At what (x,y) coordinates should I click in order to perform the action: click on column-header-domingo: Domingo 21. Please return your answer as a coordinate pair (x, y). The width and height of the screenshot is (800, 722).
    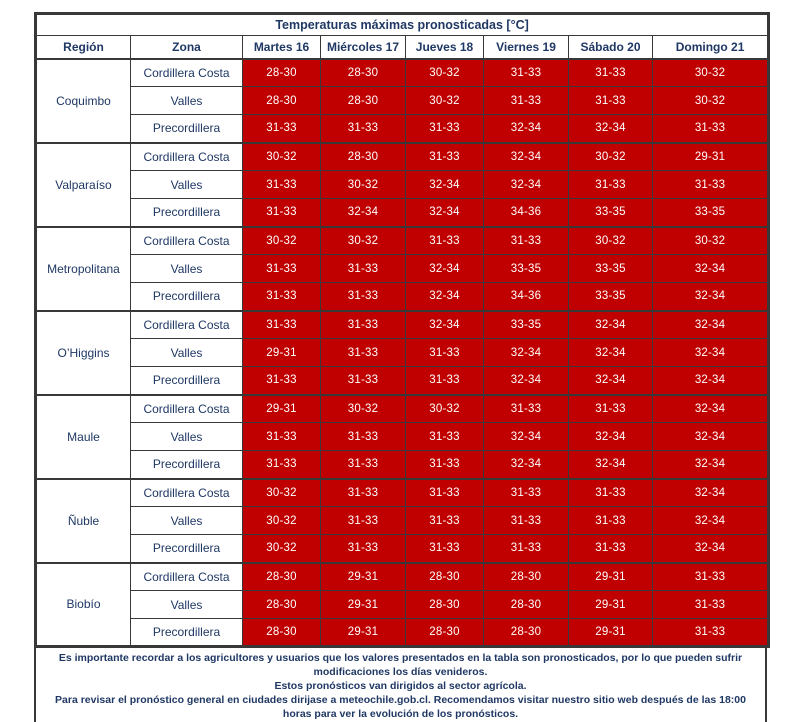
    Looking at the image, I should click on (710, 47).